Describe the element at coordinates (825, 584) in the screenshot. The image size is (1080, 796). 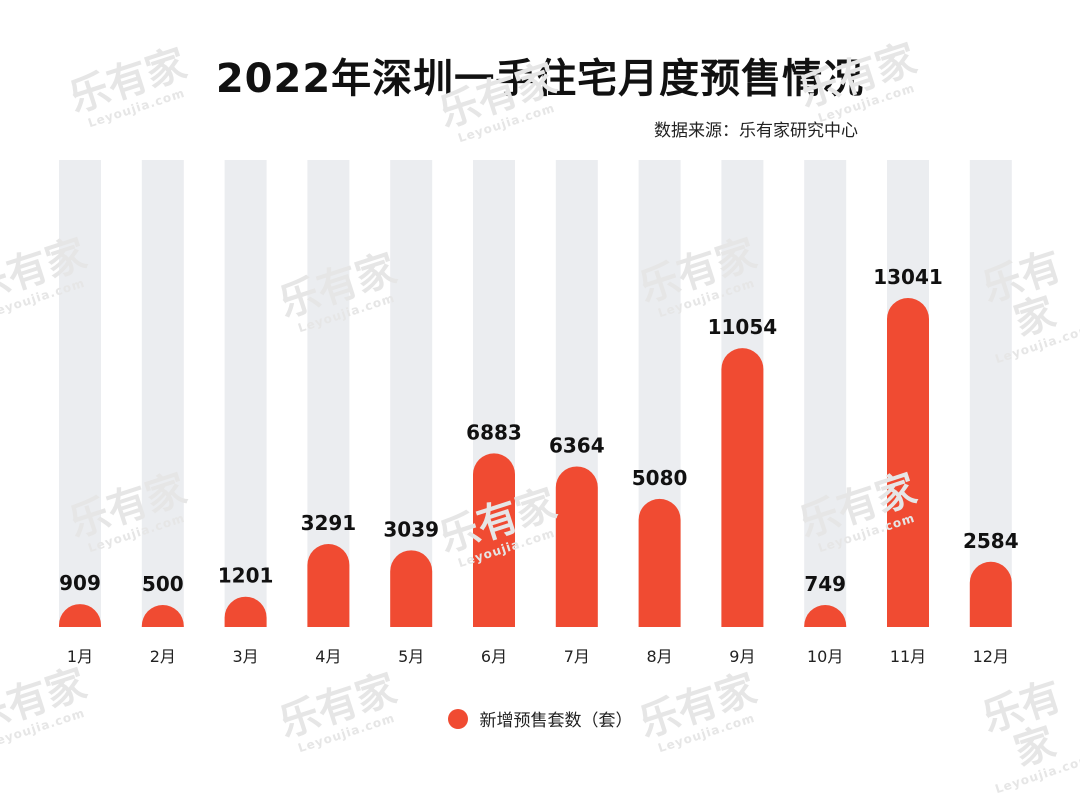
I see `data-label: 749` at that location.